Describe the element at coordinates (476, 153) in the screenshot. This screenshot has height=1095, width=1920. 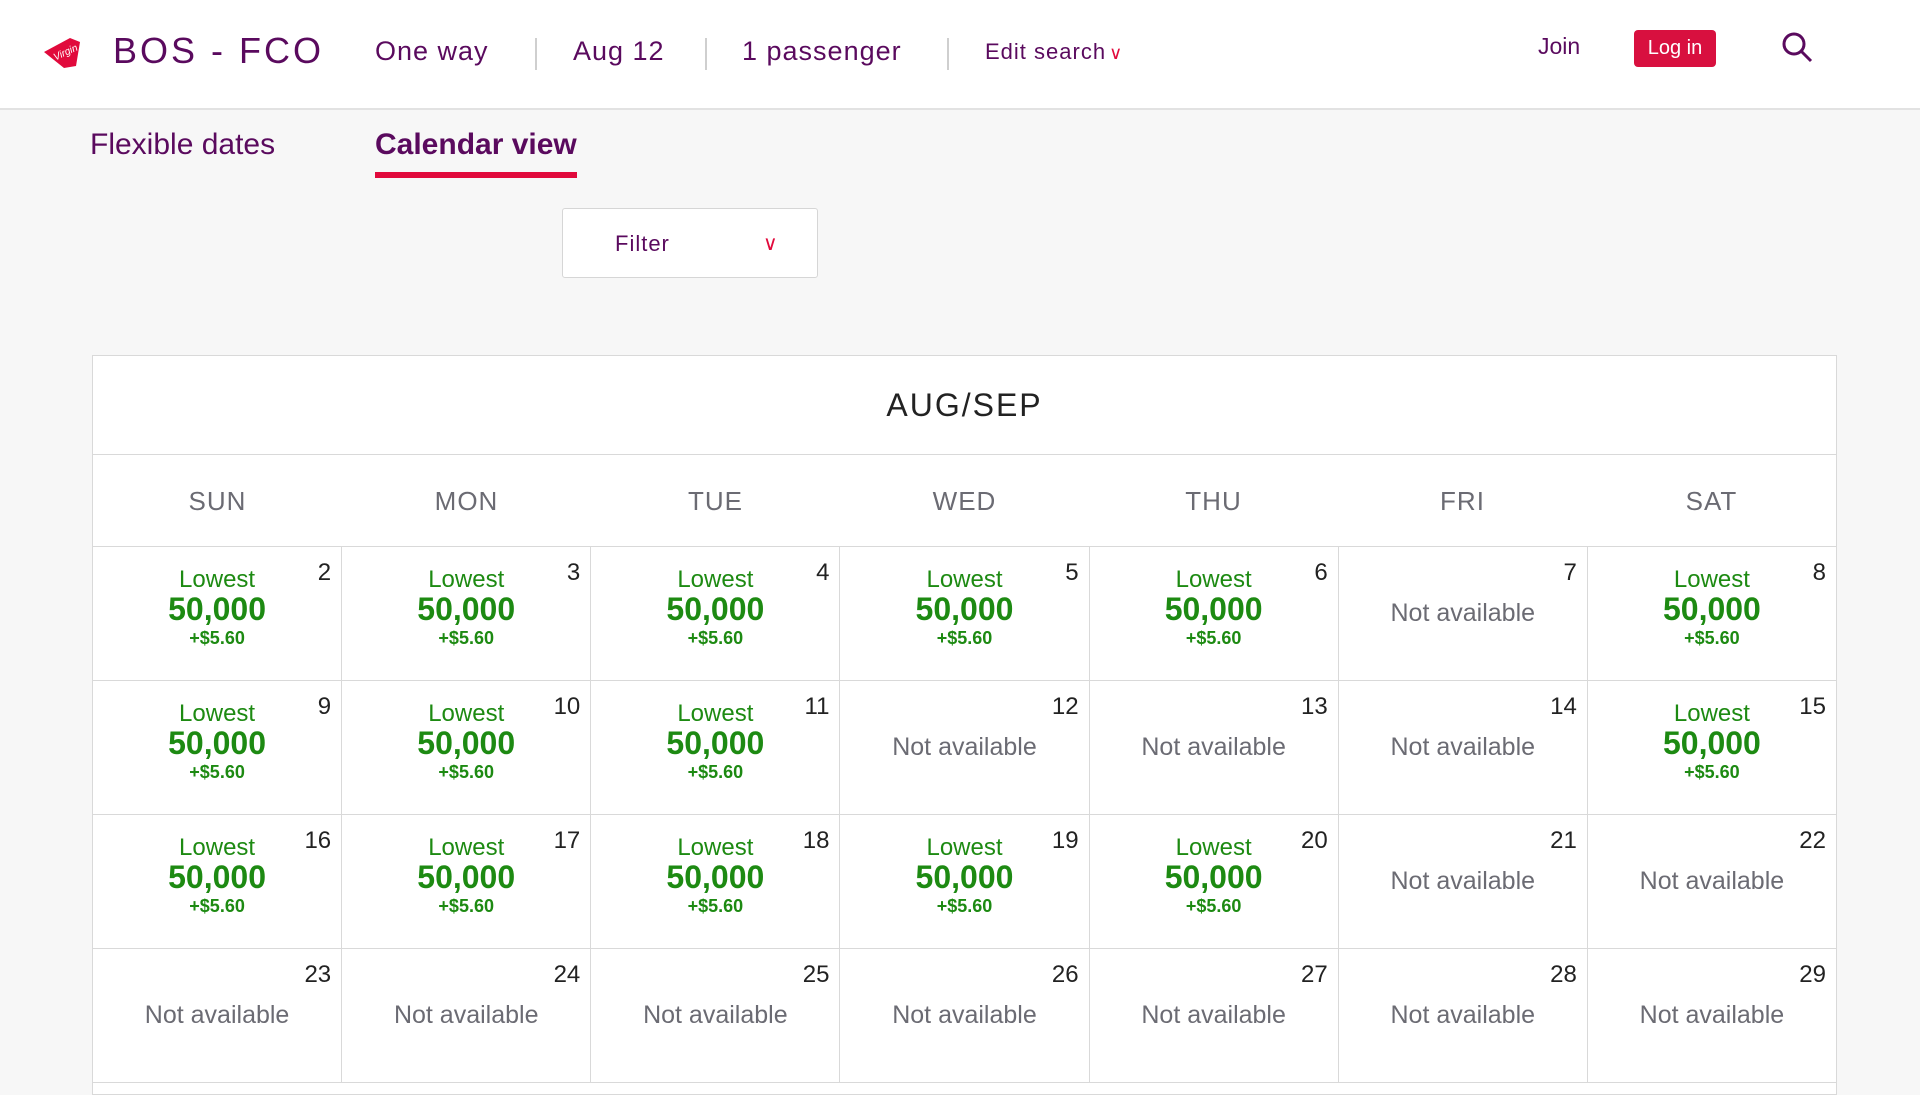
I see `tab-calendar-view: Calendar view` at that location.